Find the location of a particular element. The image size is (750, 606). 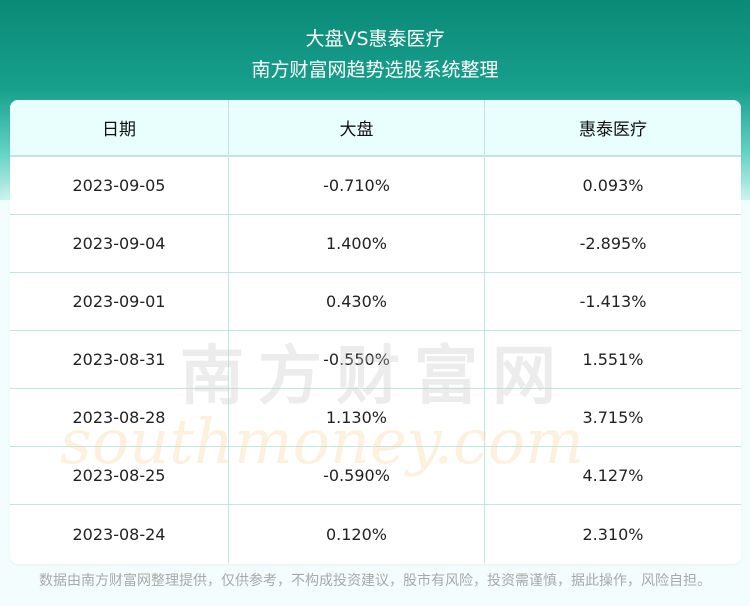

page-title: 大盘VS惠泰医疗 is located at coordinates (375, 39).